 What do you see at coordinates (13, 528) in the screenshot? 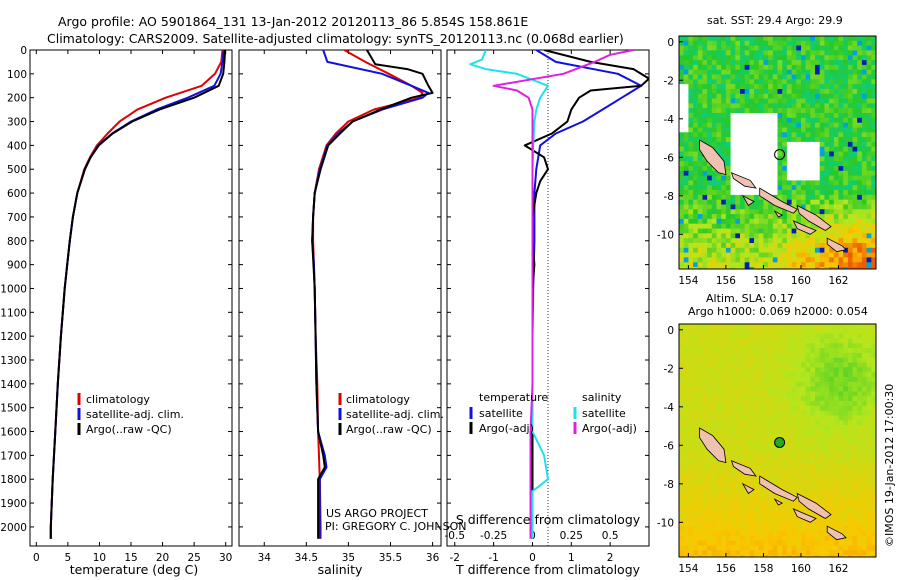
I see `y-tick-label: 2000` at bounding box center [13, 528].